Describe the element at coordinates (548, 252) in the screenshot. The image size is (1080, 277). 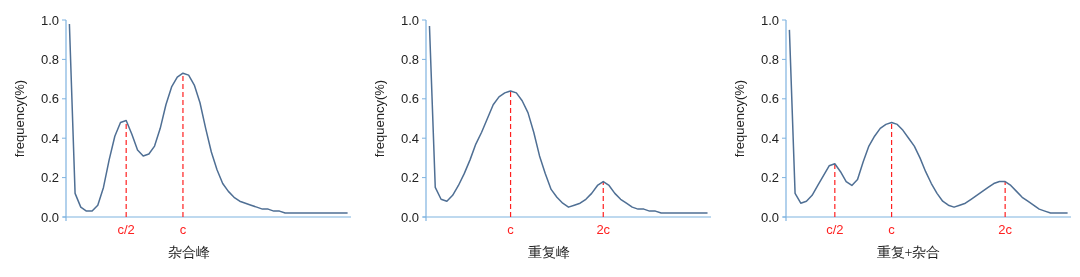
I see `x-axis-title: 重复峰` at that location.